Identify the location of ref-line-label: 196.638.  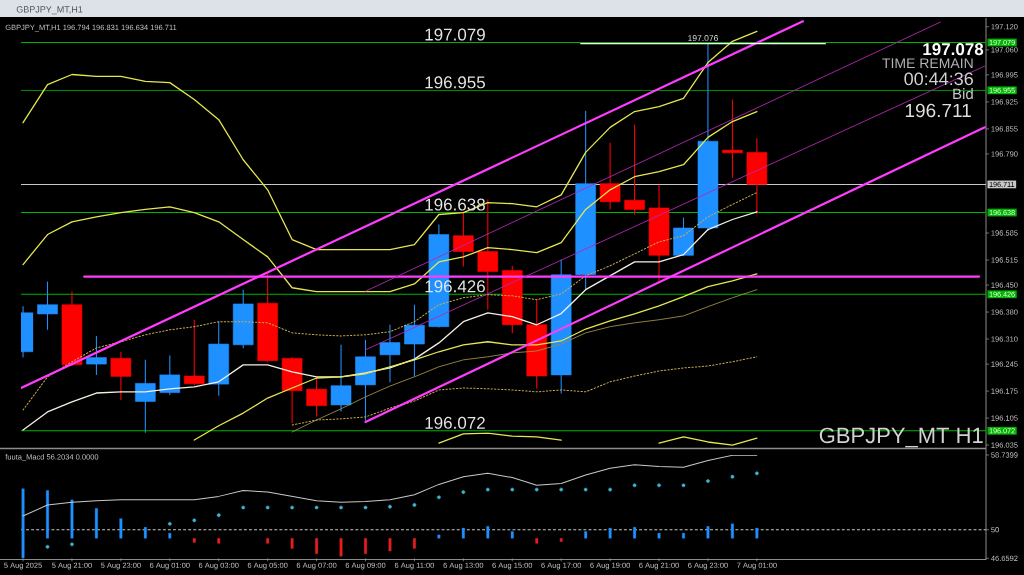
(455, 204).